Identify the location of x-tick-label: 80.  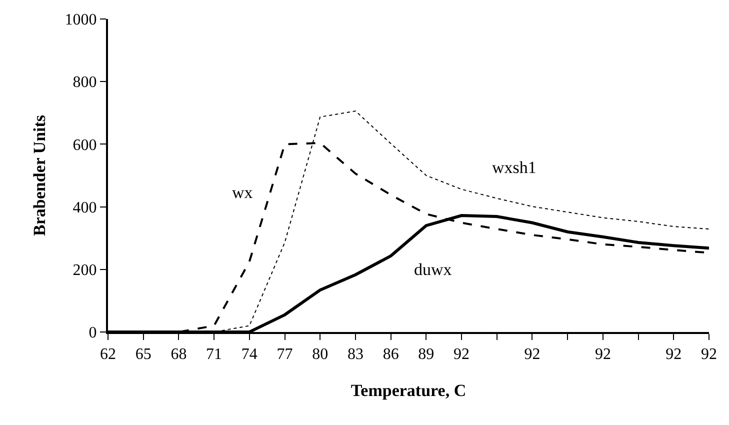
(320, 355).